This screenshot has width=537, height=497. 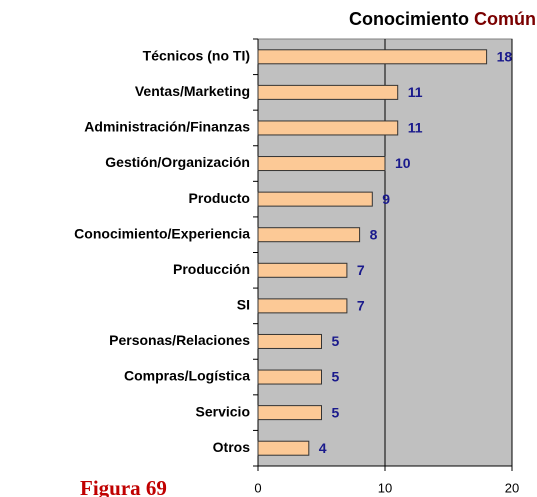 I want to click on value-label: 4, so click(x=323, y=448).